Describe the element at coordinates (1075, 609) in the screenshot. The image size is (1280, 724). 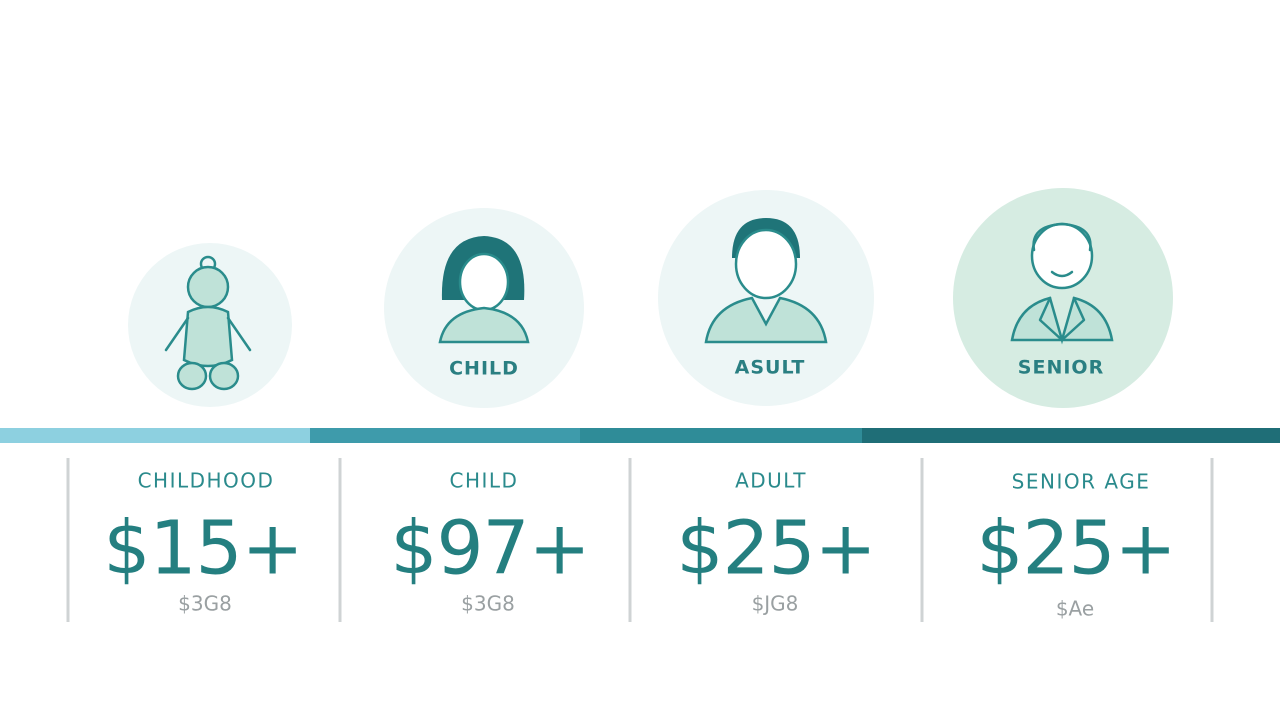
I see `column-note: $Ae` at that location.